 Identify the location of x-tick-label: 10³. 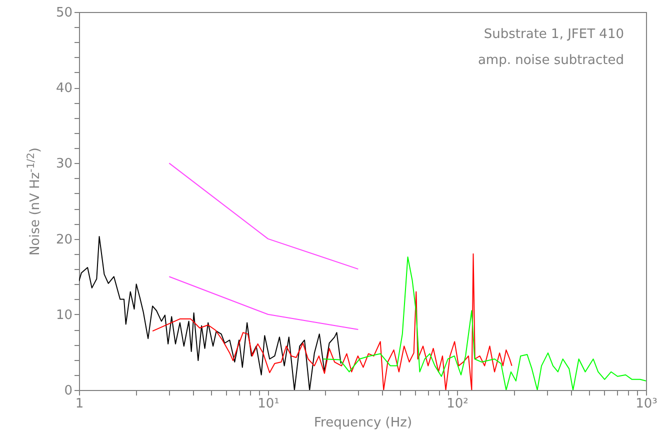
(647, 404).